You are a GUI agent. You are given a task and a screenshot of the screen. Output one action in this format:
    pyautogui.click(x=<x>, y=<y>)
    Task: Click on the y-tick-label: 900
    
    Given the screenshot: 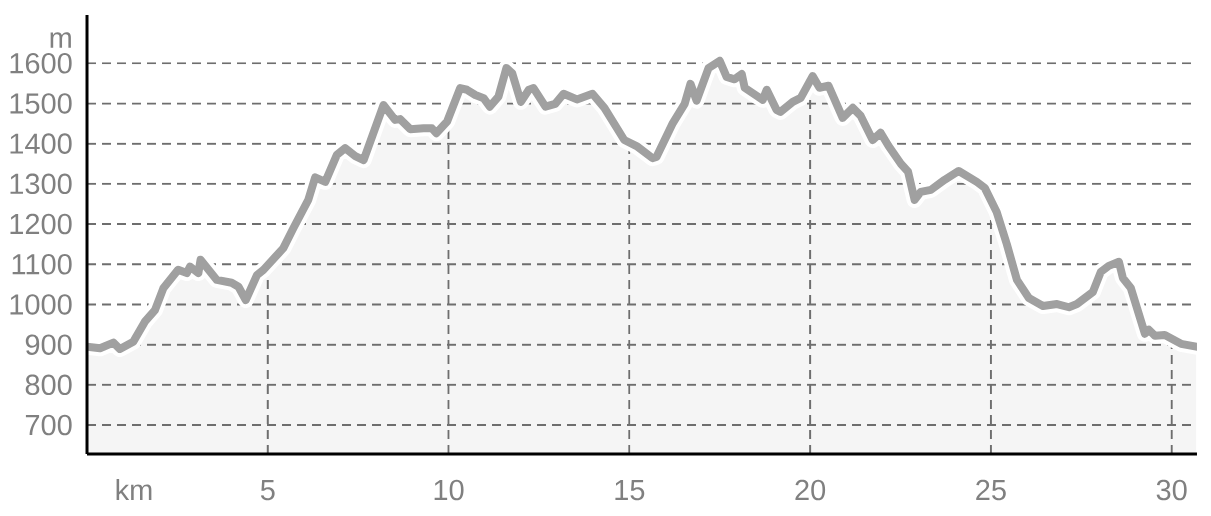 What is the action you would take?
    pyautogui.click(x=48, y=344)
    